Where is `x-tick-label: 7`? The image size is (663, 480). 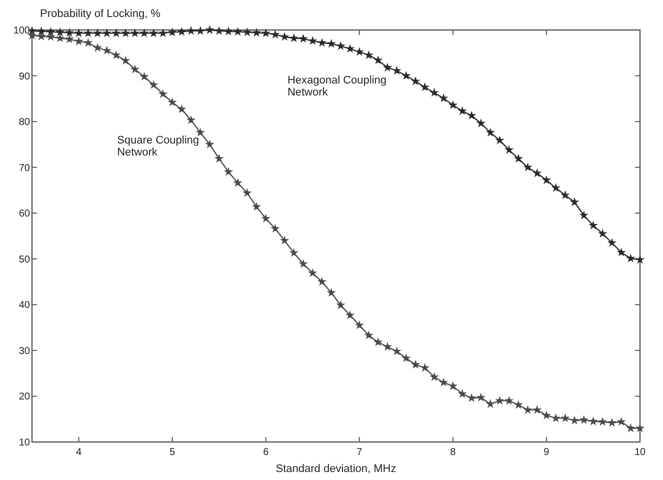
x-tick-label: 7 is located at coordinates (359, 452).